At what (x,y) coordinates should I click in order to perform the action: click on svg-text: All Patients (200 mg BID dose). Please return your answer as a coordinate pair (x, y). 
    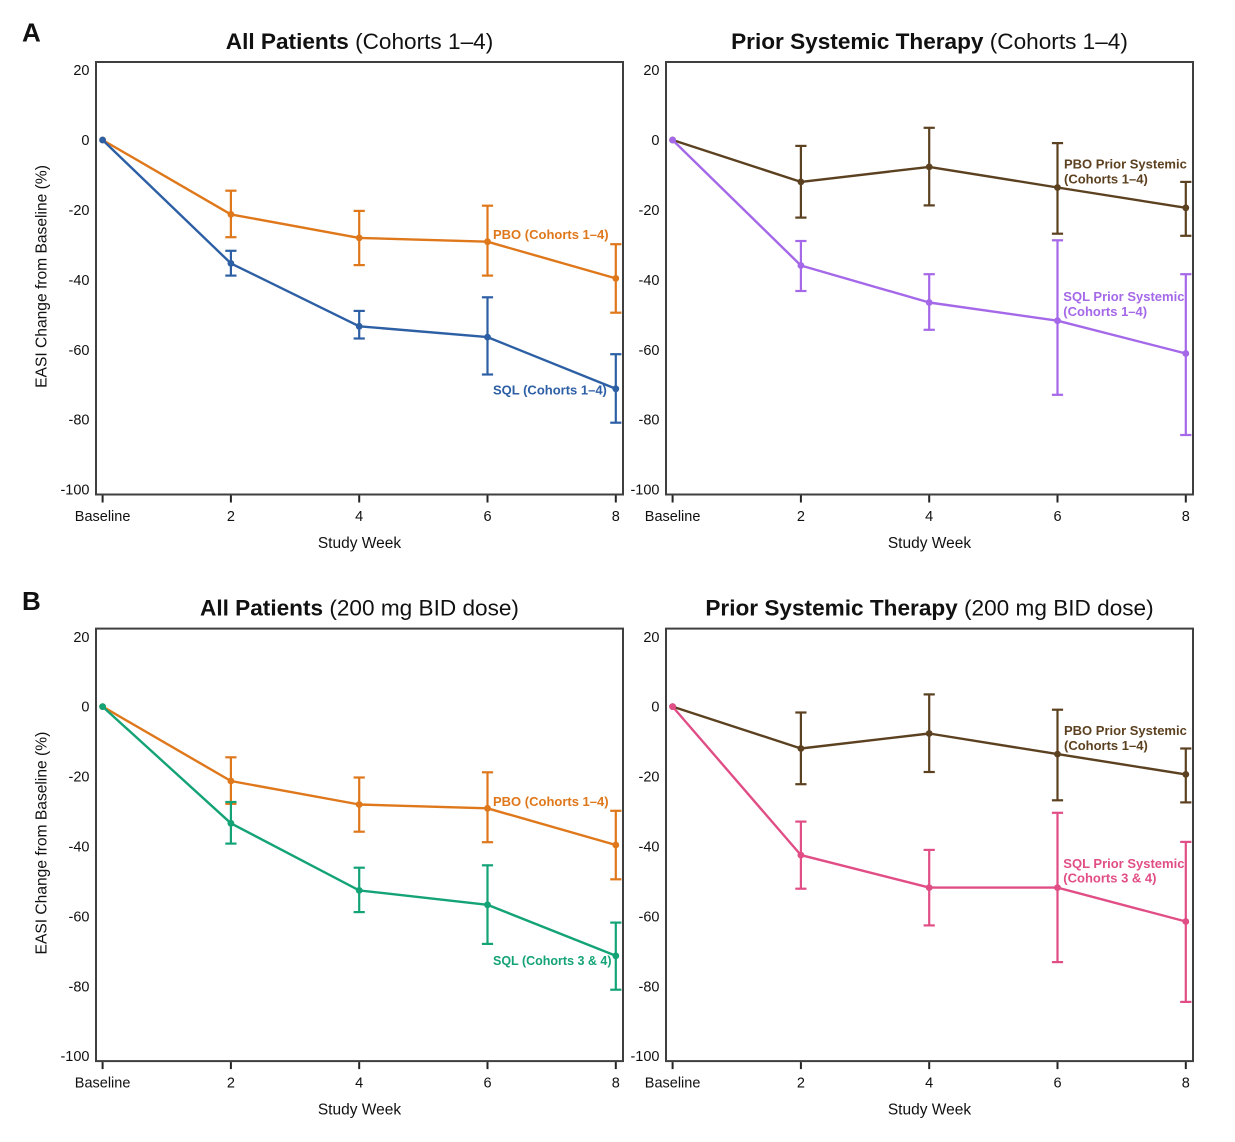
    Looking at the image, I should click on (359, 607).